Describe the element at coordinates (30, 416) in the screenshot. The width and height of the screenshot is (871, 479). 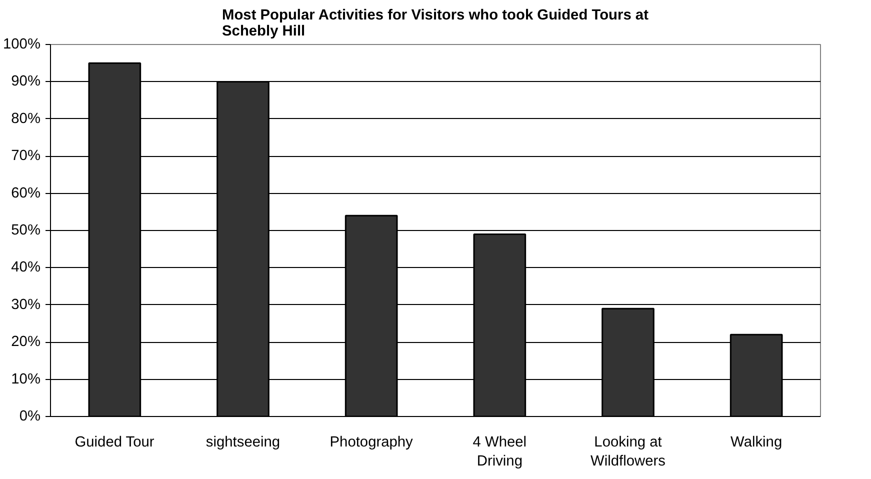
I see `y-tick-label: 0%` at that location.